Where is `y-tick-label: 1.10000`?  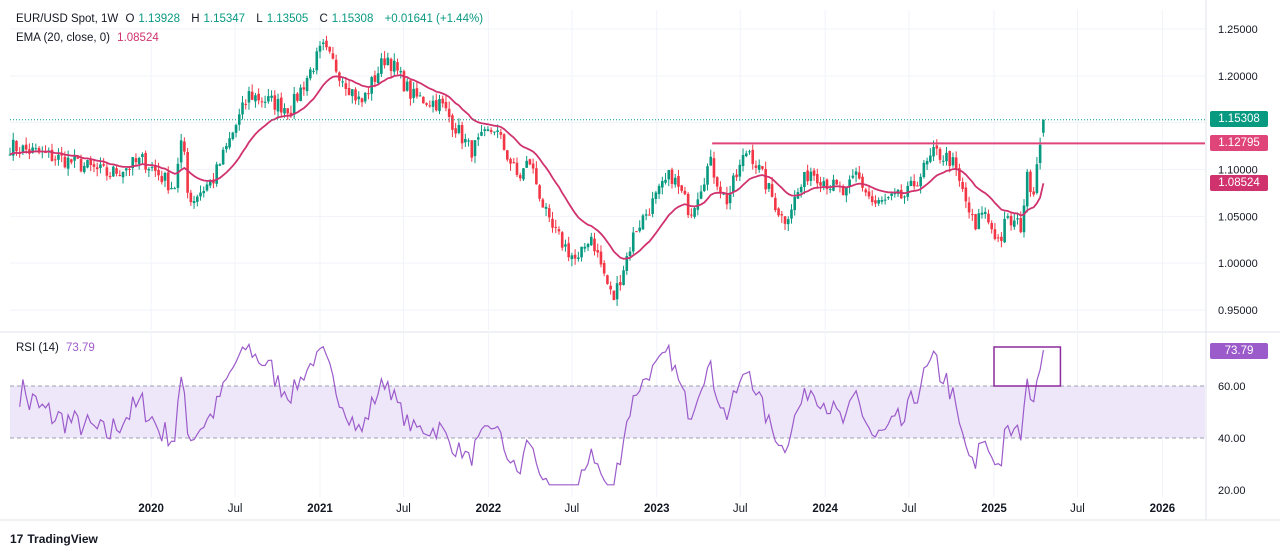 y-tick-label: 1.10000 is located at coordinates (1238, 171).